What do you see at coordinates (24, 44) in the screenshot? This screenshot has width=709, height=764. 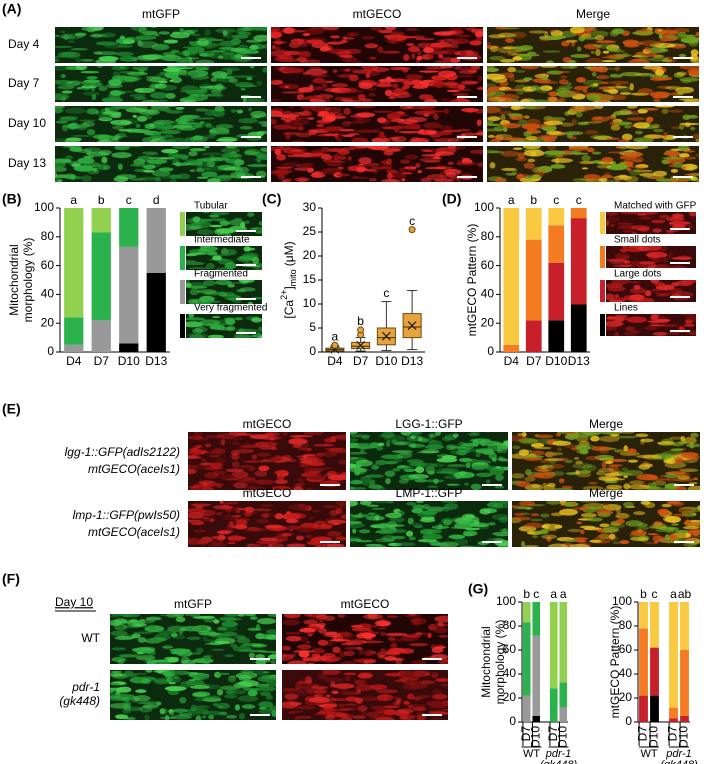 I see `row-label: Day 4` at bounding box center [24, 44].